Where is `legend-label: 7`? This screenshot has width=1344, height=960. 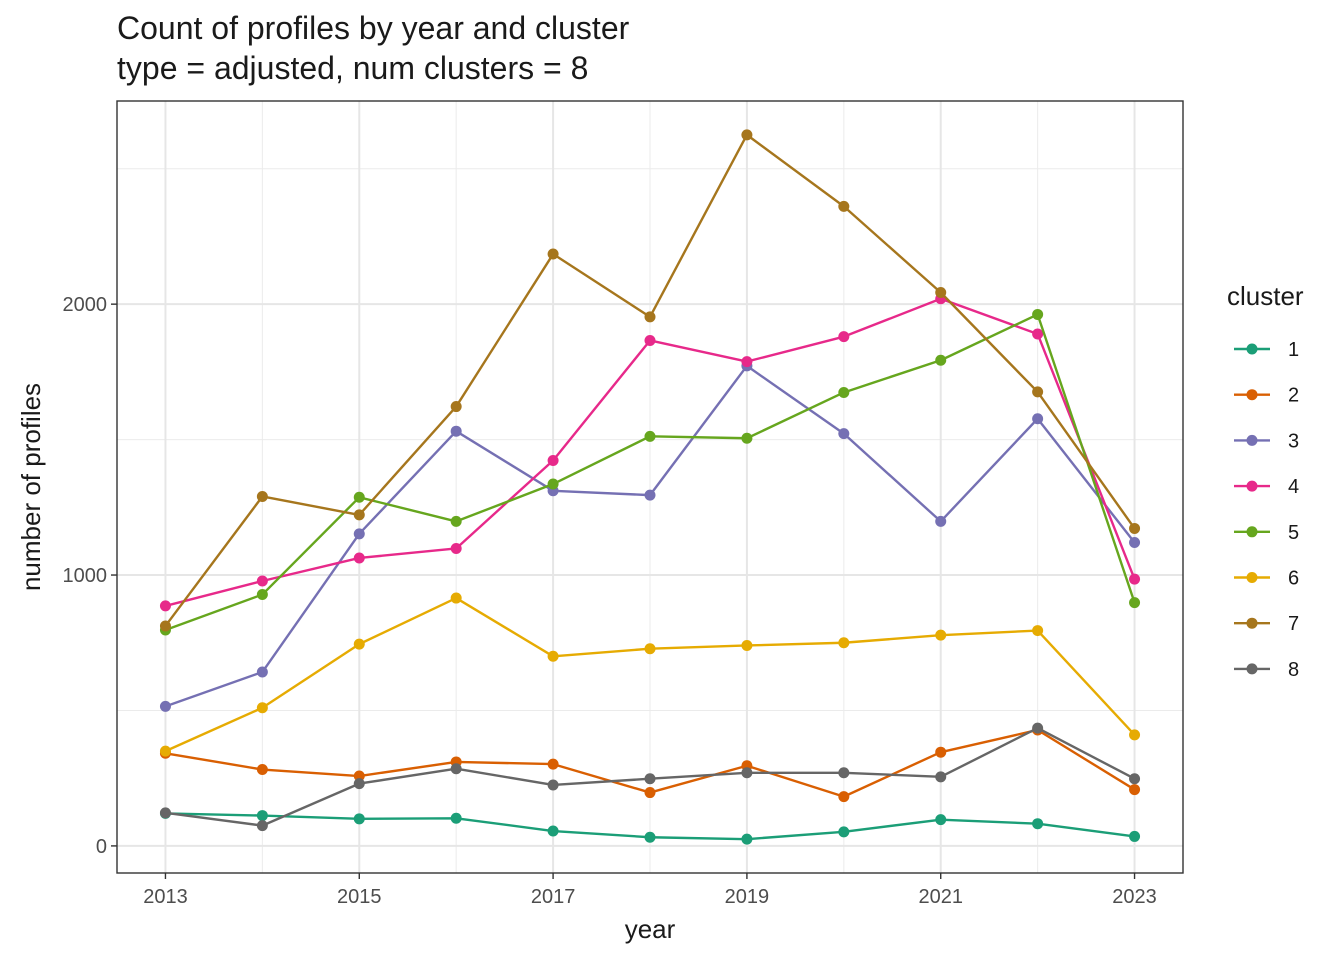
legend-label: 7 is located at coordinates (1293, 624).